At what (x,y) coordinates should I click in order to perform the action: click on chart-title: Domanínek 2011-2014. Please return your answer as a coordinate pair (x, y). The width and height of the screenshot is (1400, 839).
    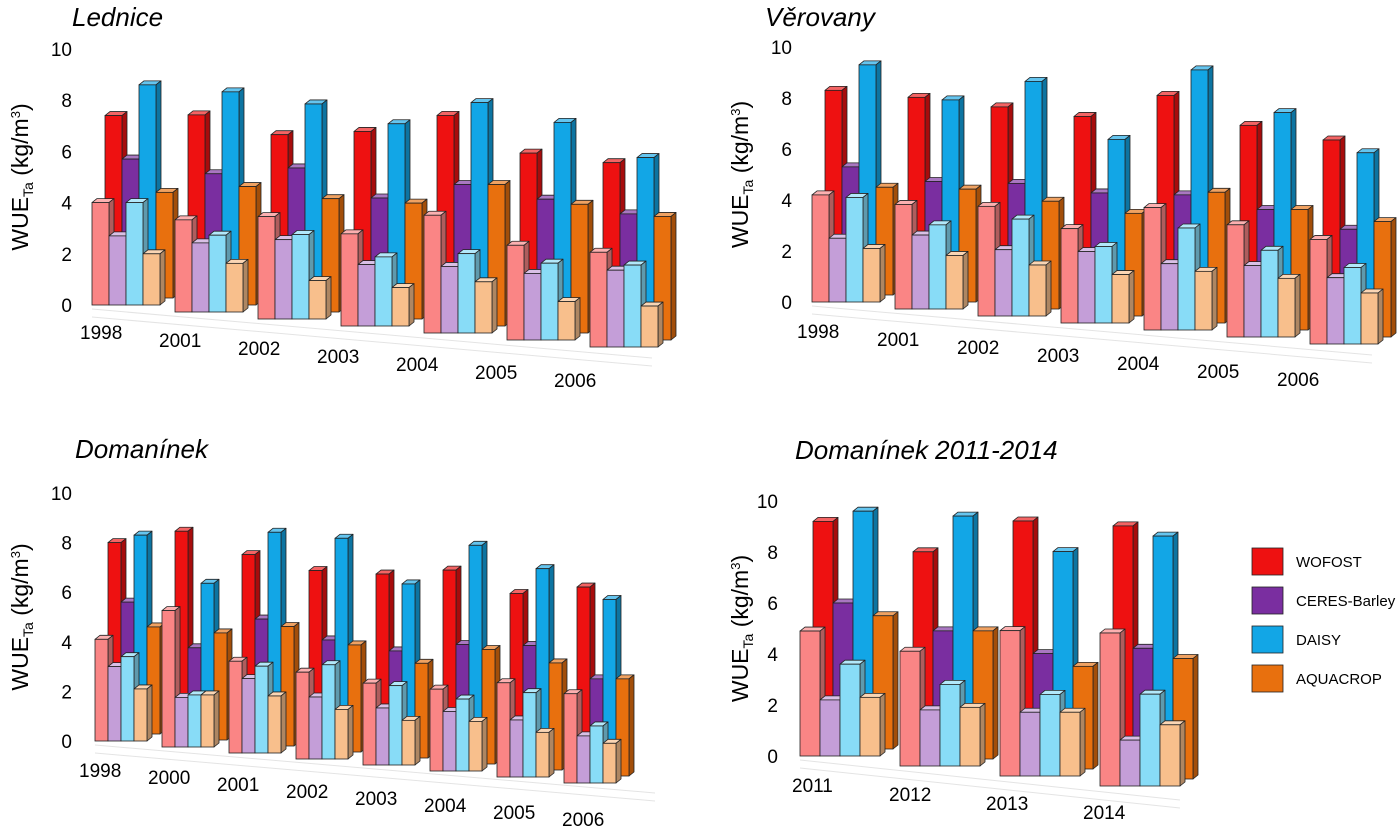
    Looking at the image, I should click on (926, 450).